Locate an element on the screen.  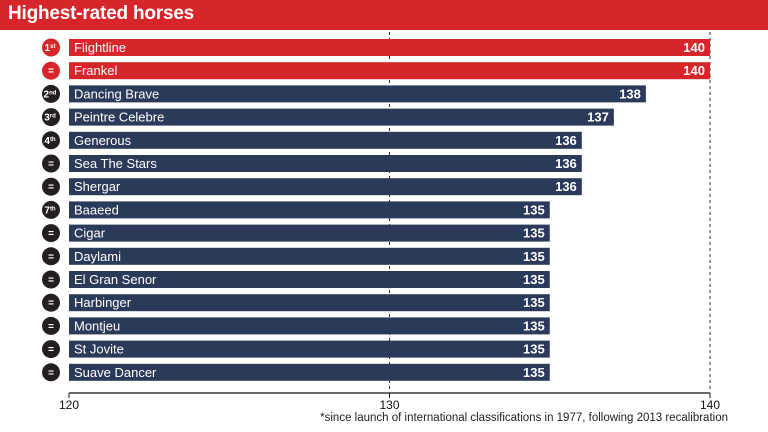
bar-label-5: Sea The Stars is located at coordinates (115, 163).